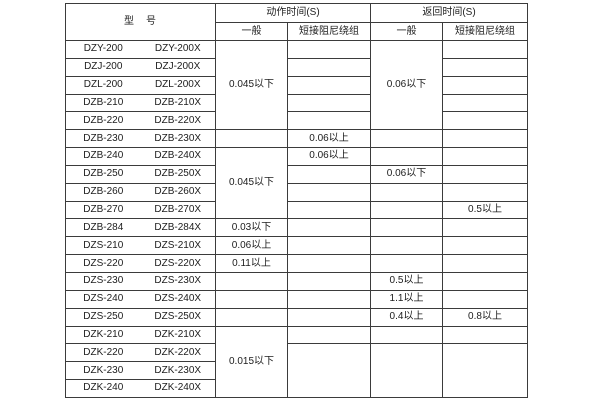 The height and width of the screenshot is (400, 600). What do you see at coordinates (141, 299) in the screenshot?
I see `model-pair: DZS-240 DZS-240X` at bounding box center [141, 299].